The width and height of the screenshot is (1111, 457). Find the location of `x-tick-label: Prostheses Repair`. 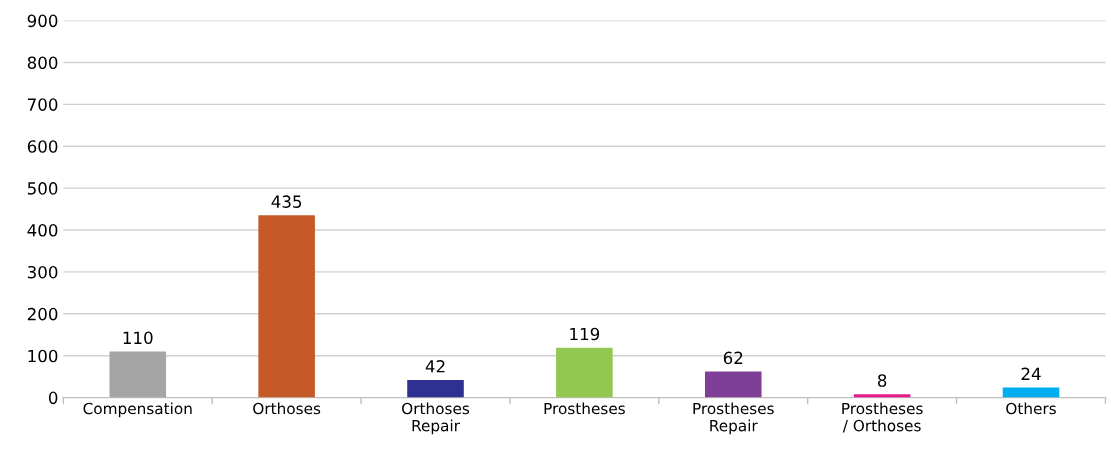

x-tick-label: Prostheses Repair is located at coordinates (733, 418).